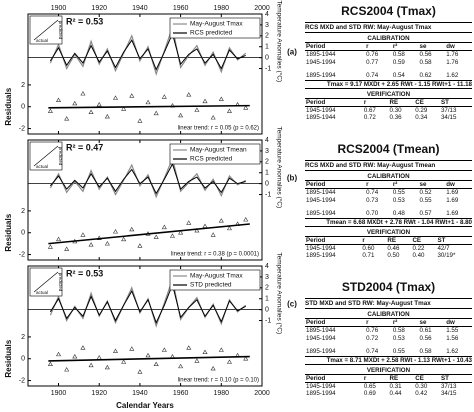 This screenshot has width=474, height=412. I want to click on cell: 0.72, so click(369, 118).